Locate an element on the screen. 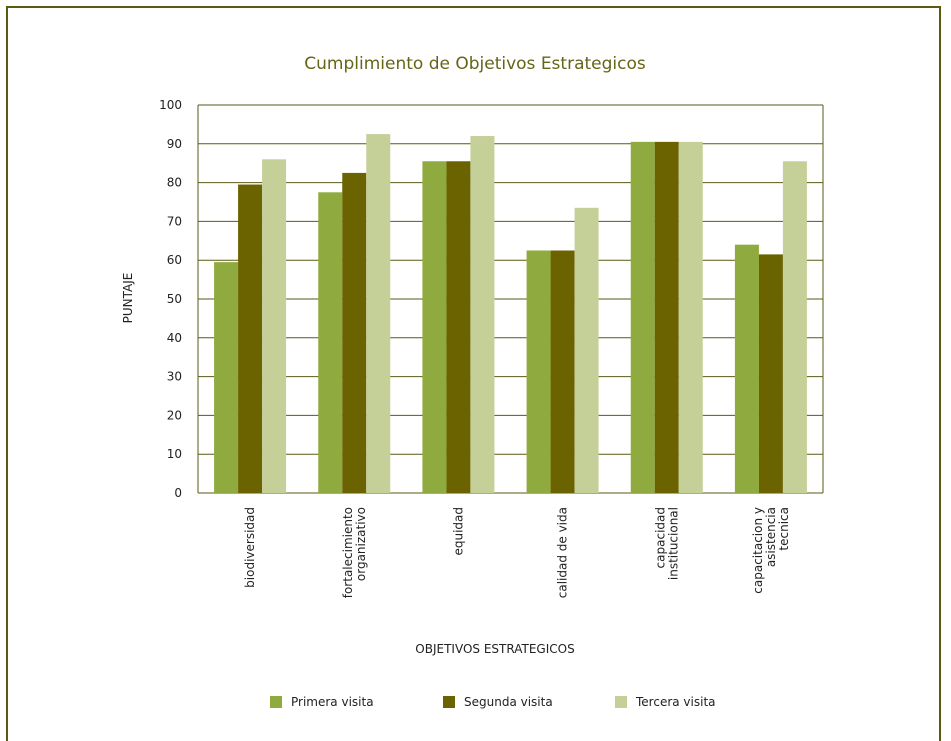 The height and width of the screenshot is (741, 951). legend-label: Tercera visita is located at coordinates (675, 702).